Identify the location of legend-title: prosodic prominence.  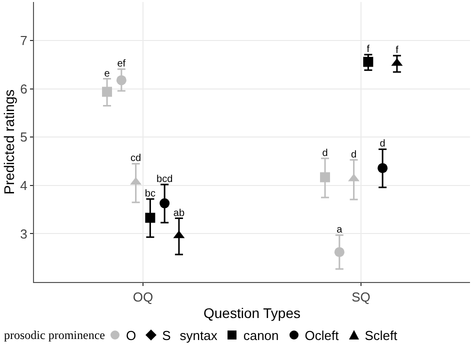
(54, 335).